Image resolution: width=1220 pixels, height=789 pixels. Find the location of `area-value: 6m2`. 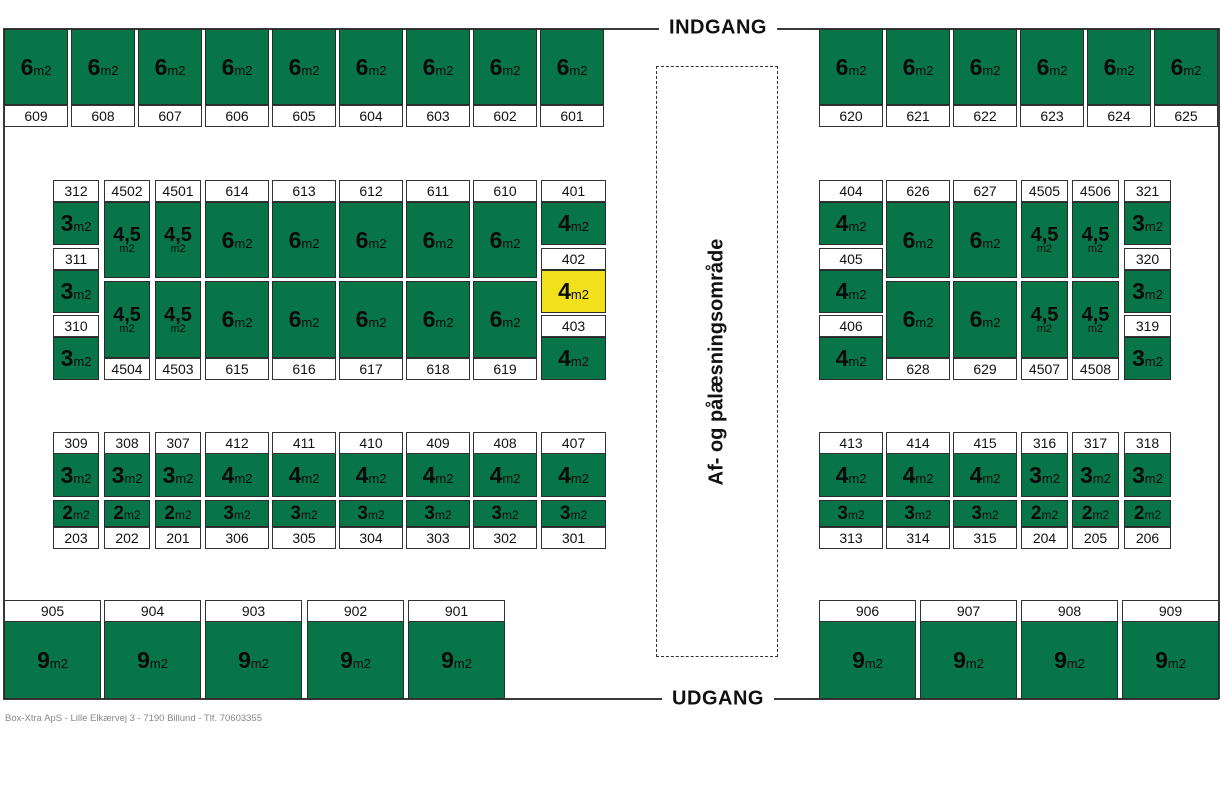

area-value: 6m2 is located at coordinates (1052, 67).